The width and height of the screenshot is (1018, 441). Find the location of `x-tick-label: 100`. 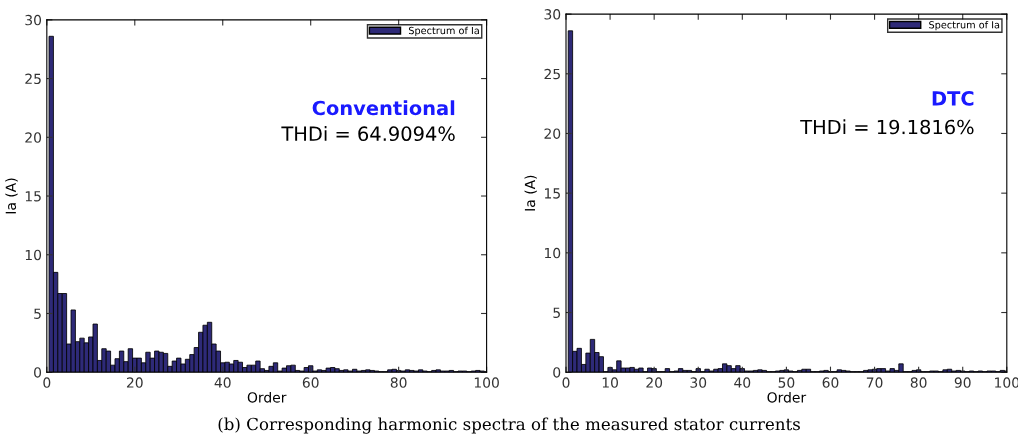

x-tick-label: 100 is located at coordinates (486, 382).